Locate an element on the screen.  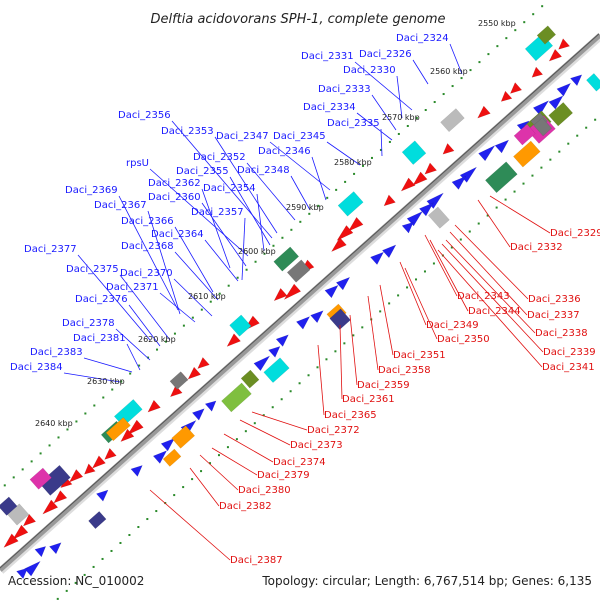
gene-label-daci_2336: Daci_2336 is located at coordinates (554, 299).